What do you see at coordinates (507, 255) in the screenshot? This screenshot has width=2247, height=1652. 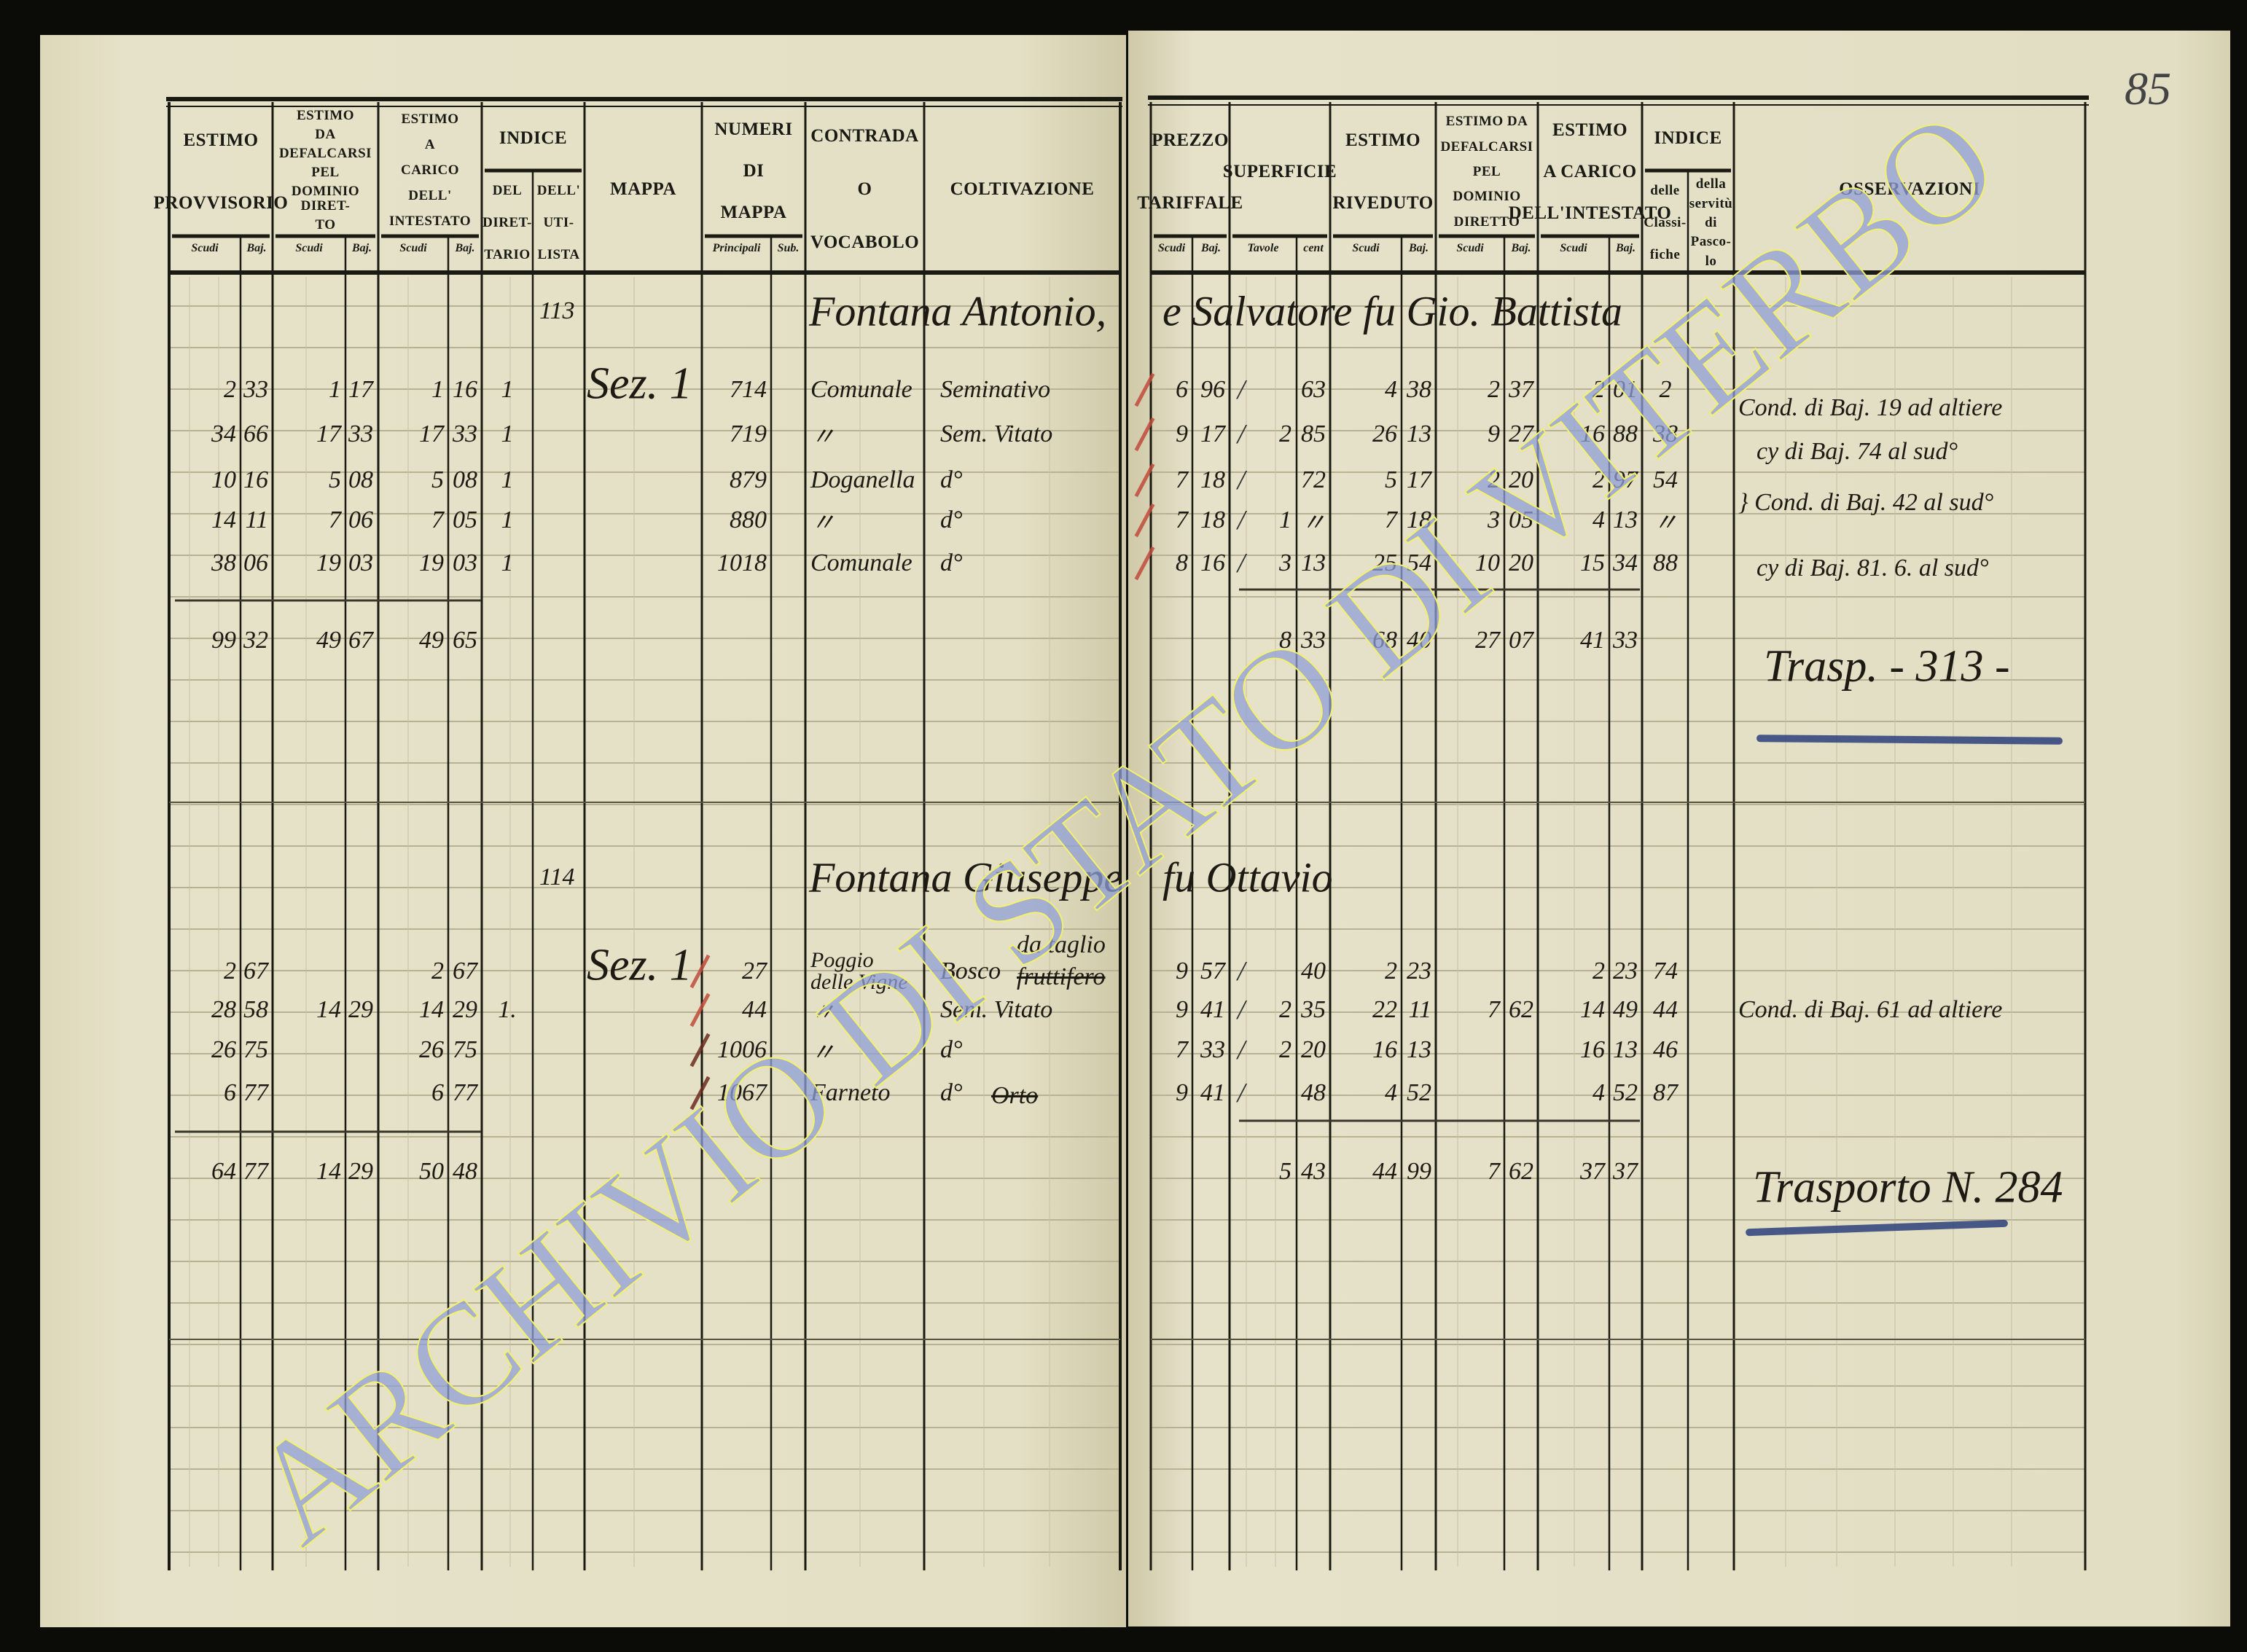 I see `column-header-line: TARIO` at bounding box center [507, 255].